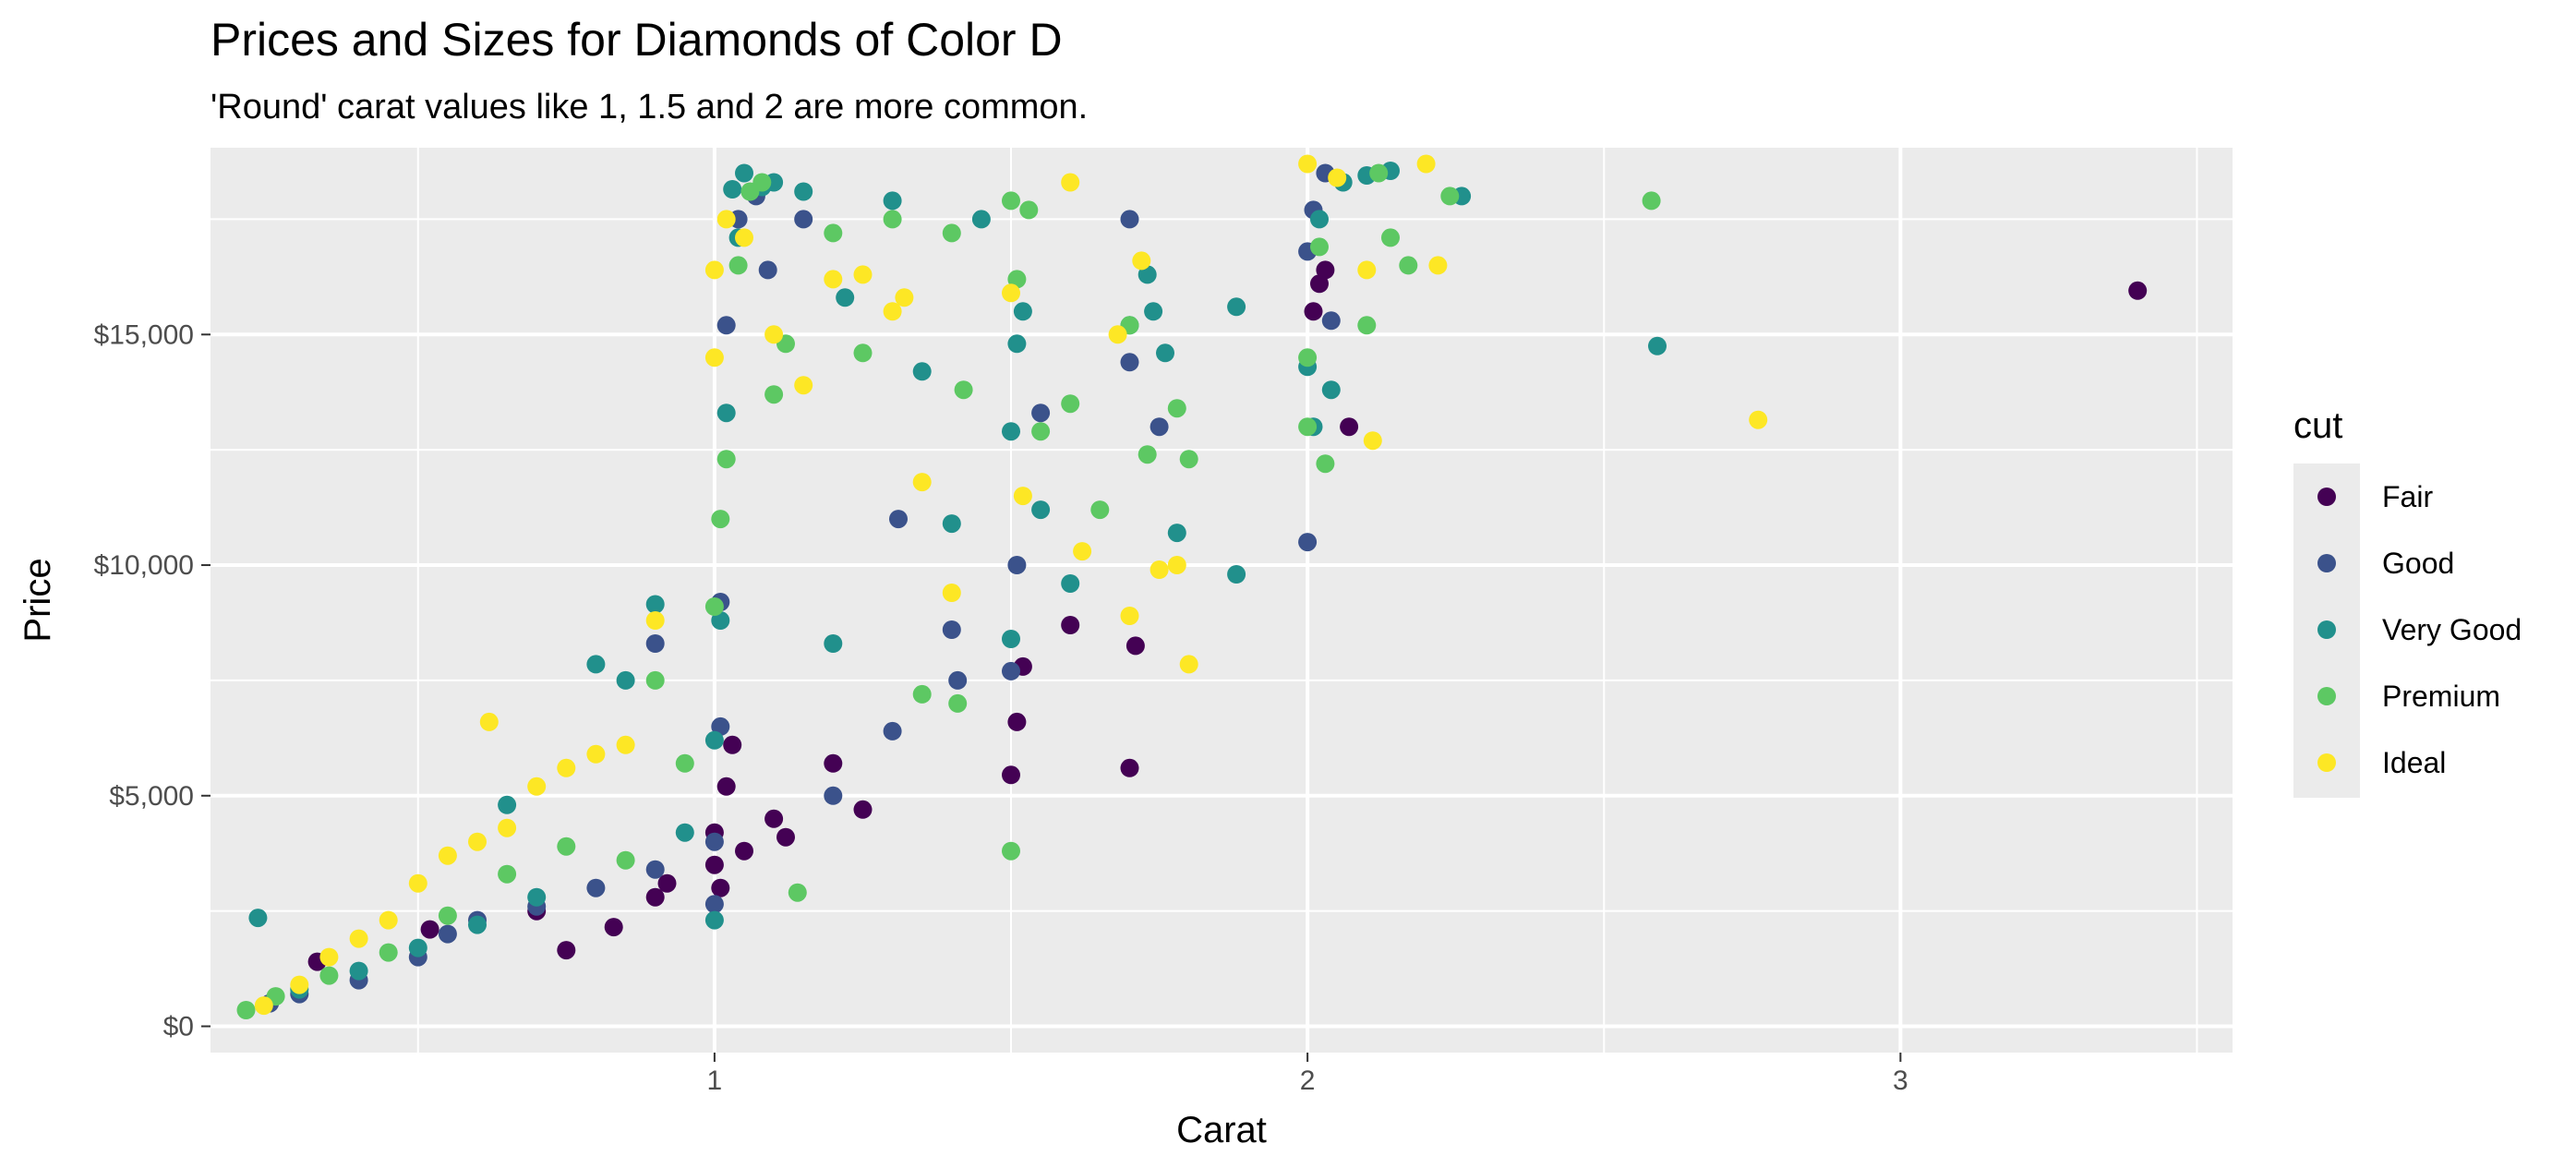 This screenshot has height=1168, width=2576. What do you see at coordinates (2452, 629) in the screenshot?
I see `legend-label: Very Good` at bounding box center [2452, 629].